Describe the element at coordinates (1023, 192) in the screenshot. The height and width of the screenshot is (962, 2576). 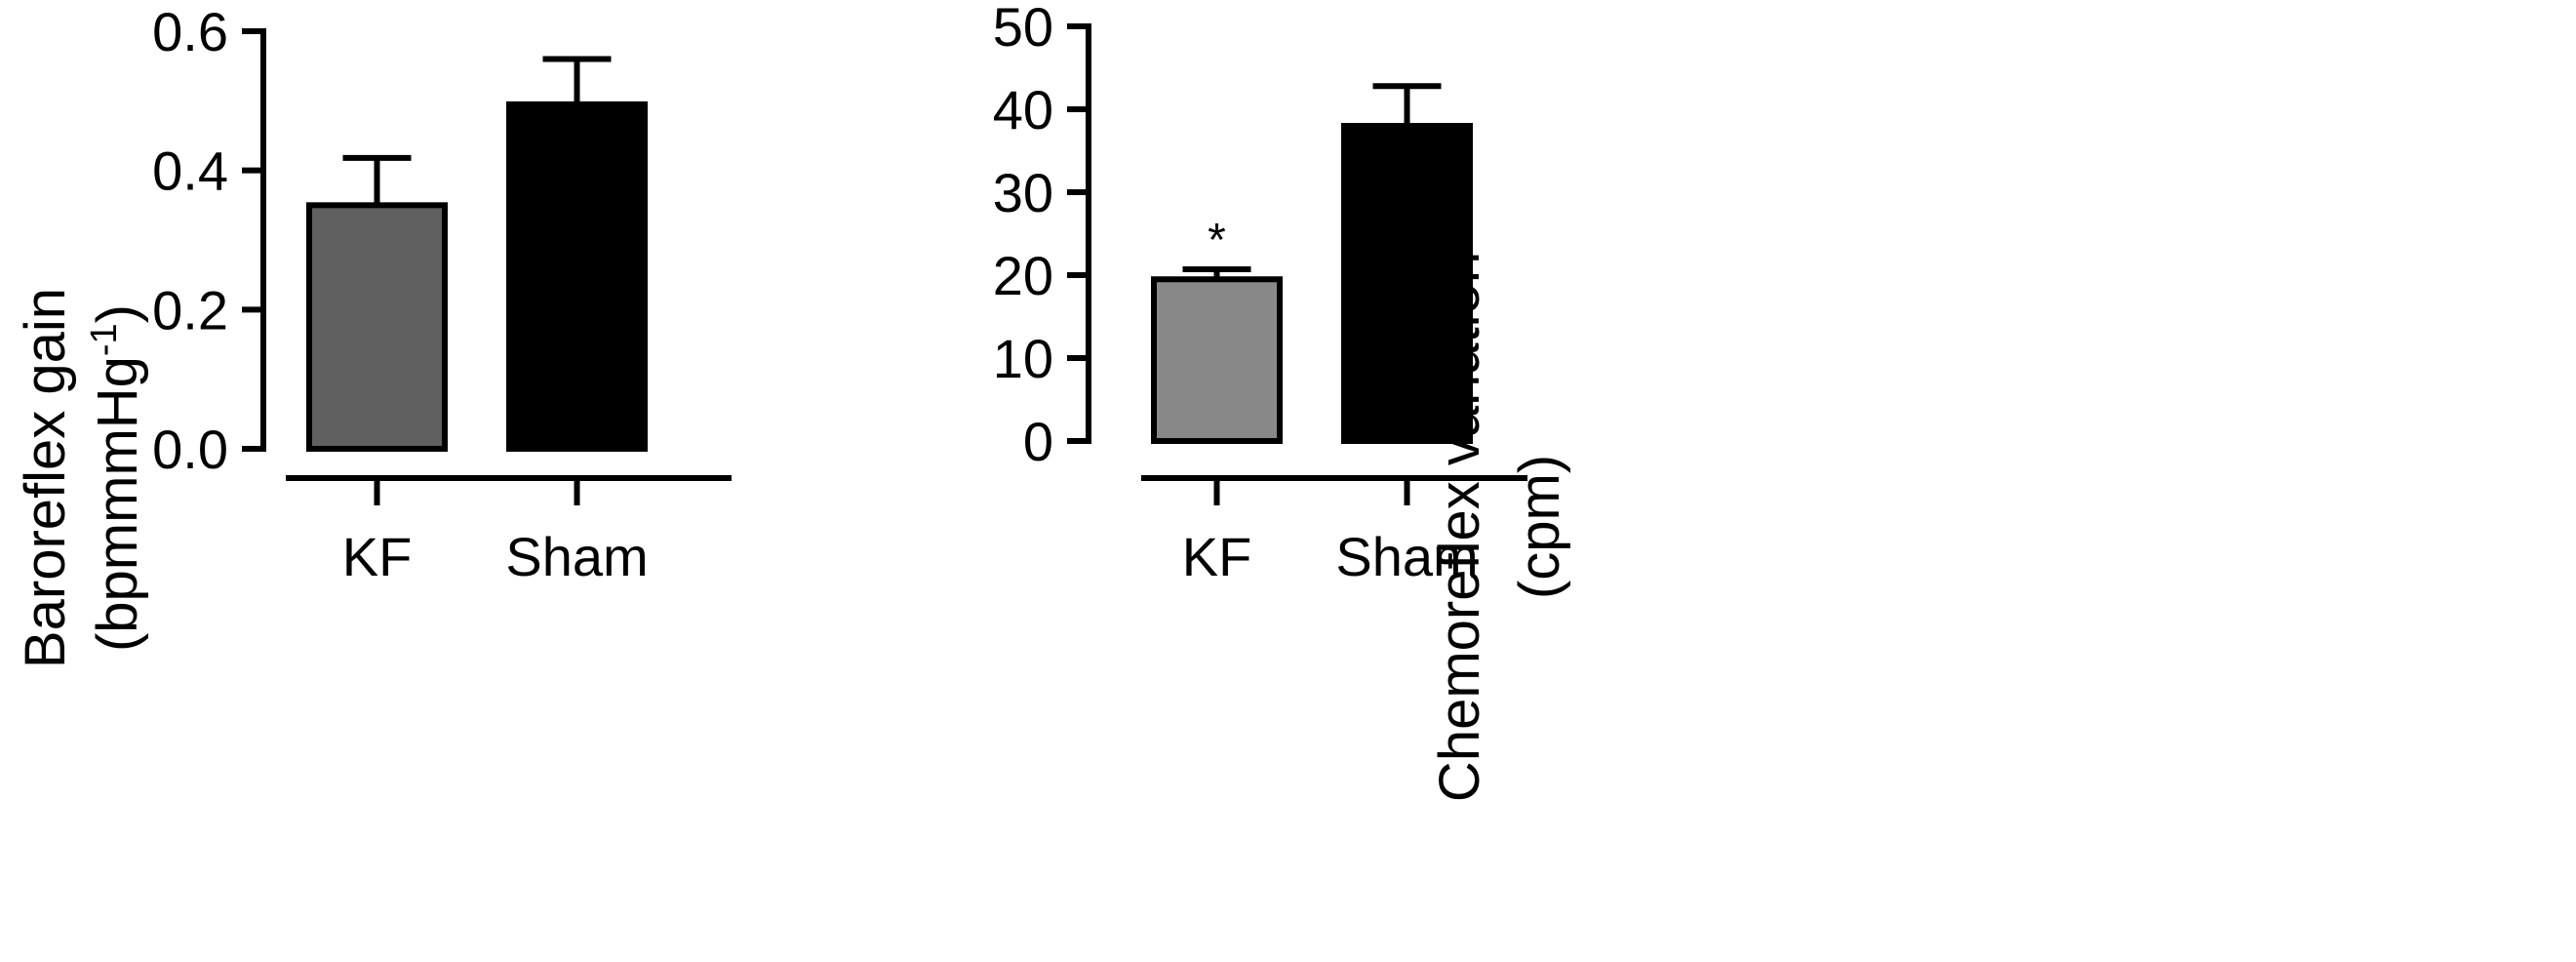
I see `y-tick-label: 30` at that location.